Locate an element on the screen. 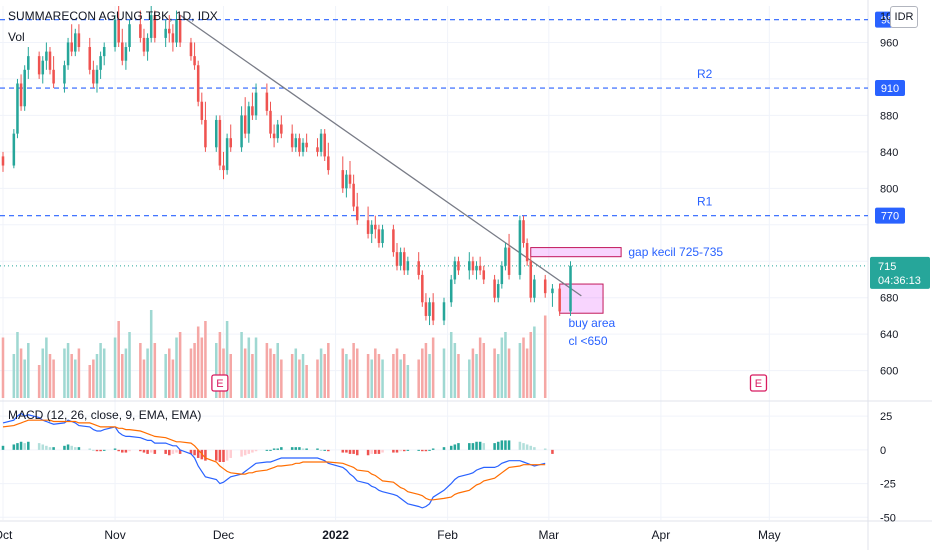  level-price-label: 770 is located at coordinates (890, 217).